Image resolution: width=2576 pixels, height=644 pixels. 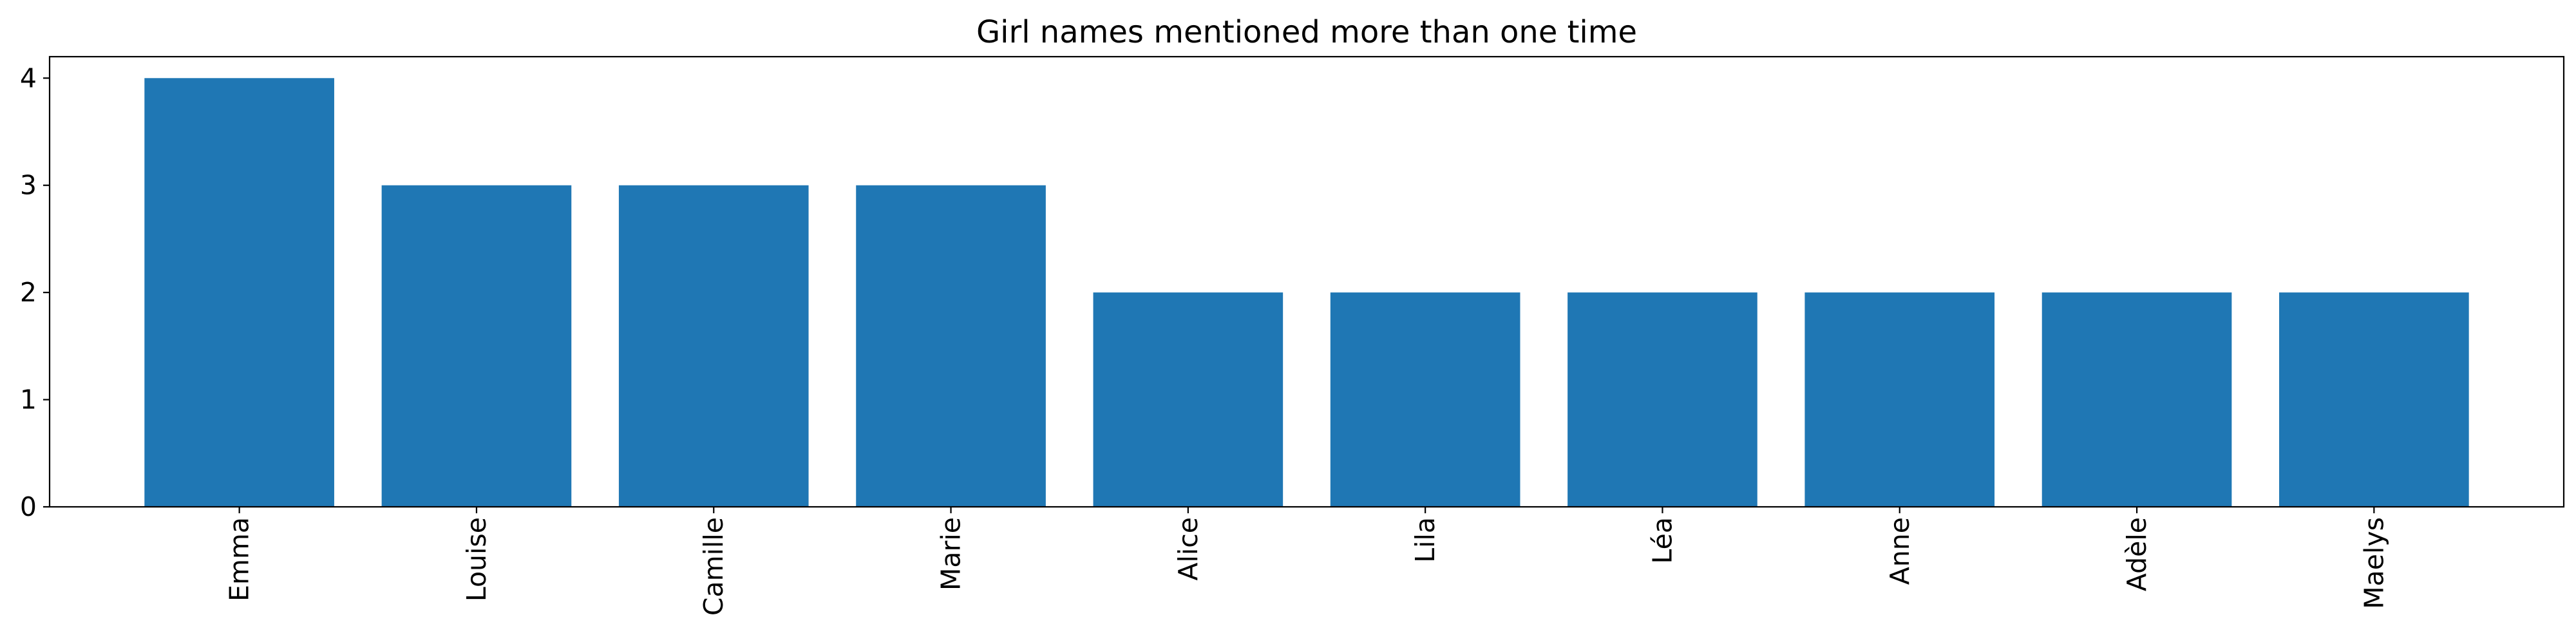 I want to click on x-tick-label-3: Marie, so click(x=951, y=554).